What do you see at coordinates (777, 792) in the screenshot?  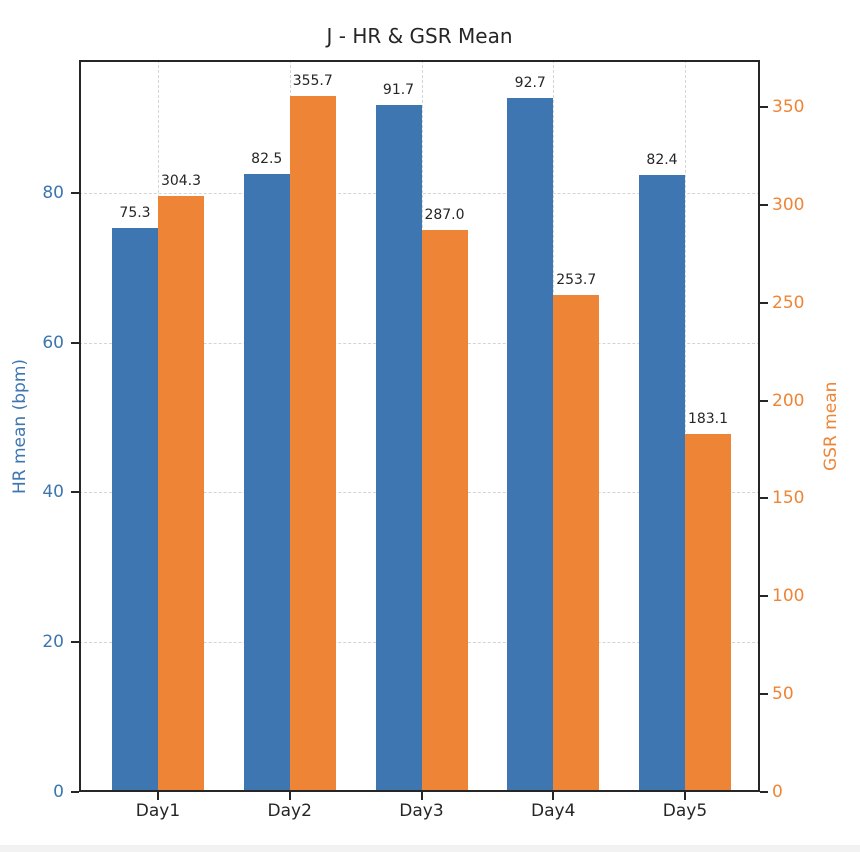 I see `right-axis-tick-label: 0` at bounding box center [777, 792].